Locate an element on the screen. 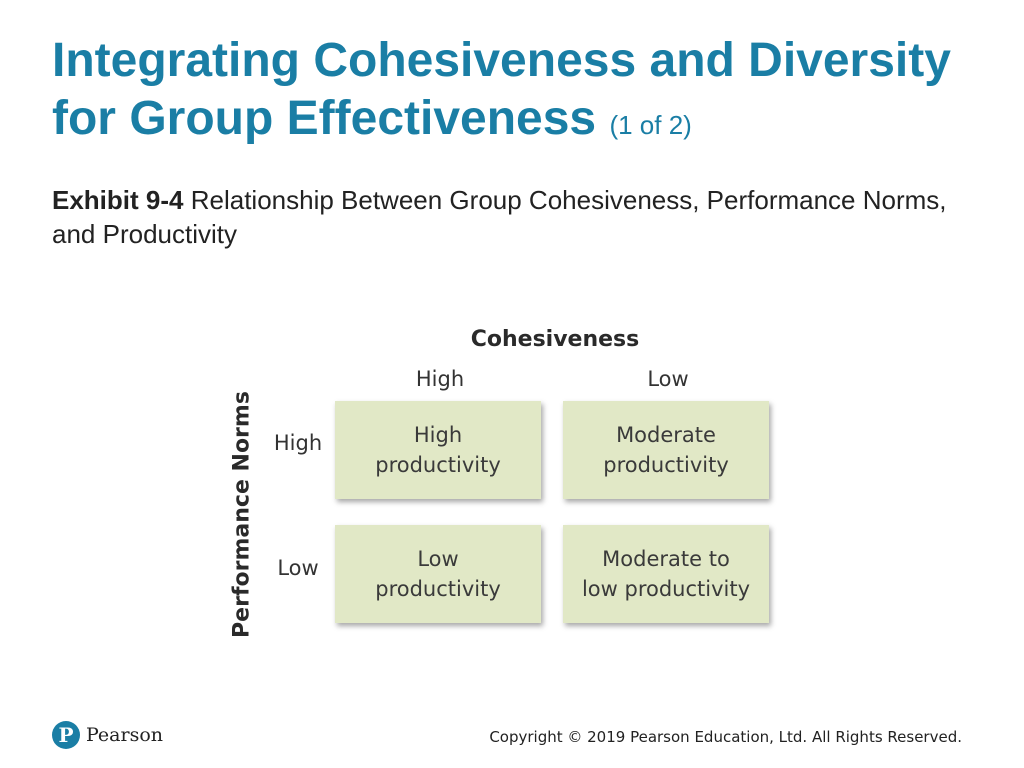 The image size is (1024, 768). pearson-logo: P Pearson is located at coordinates (107, 735).